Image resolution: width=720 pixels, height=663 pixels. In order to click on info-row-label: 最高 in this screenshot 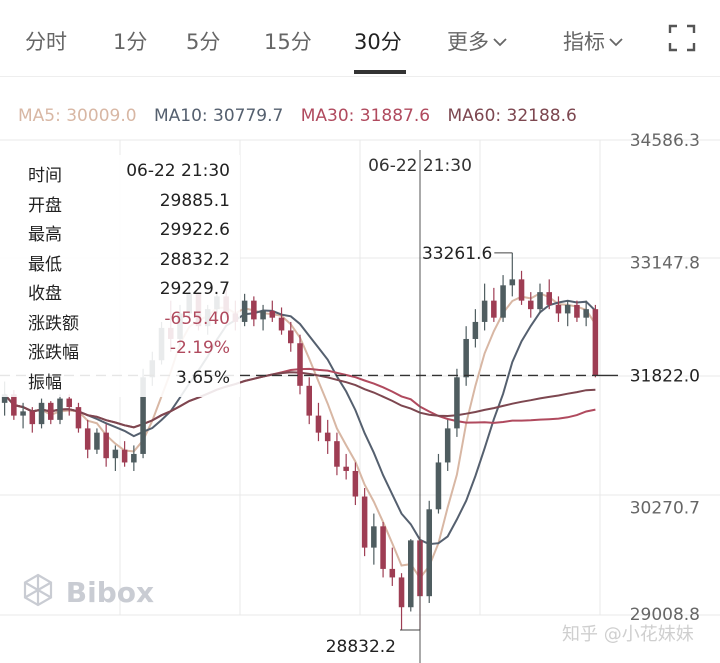, I will do `click(45, 235)`.